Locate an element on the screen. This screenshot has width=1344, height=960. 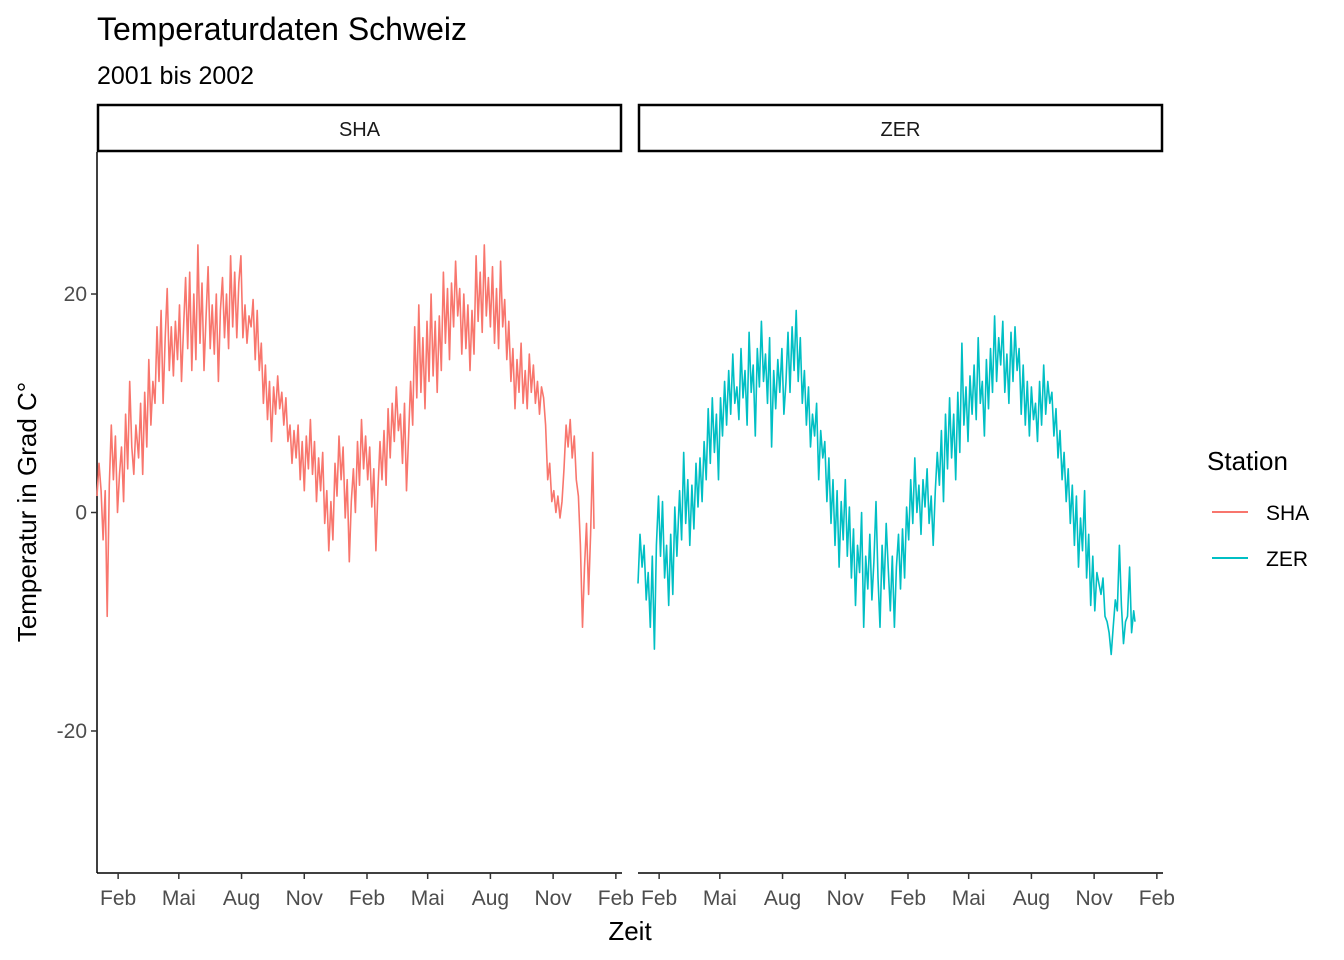
legend: Station SHA ZER is located at coordinates (1258, 508).